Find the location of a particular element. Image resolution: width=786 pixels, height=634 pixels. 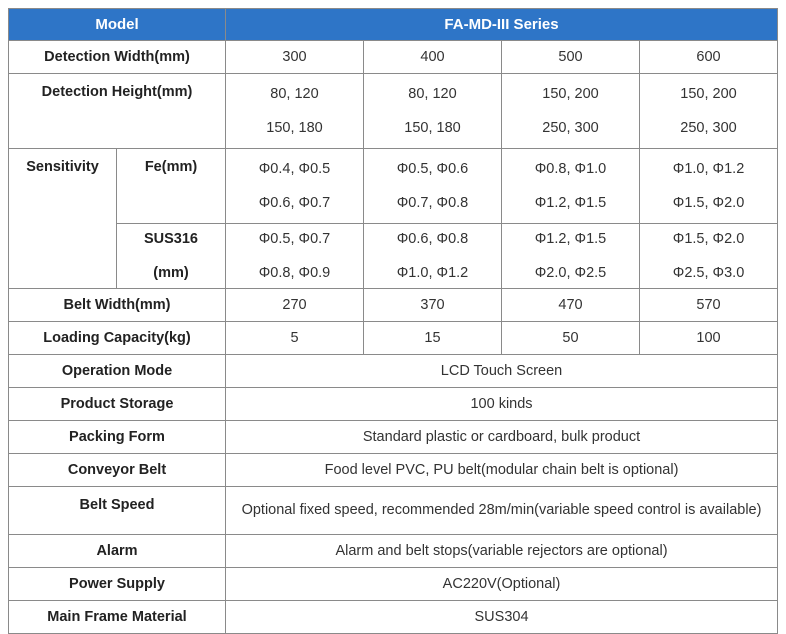

product-storage-row: Product Storage 100 kinds is located at coordinates (393, 404).